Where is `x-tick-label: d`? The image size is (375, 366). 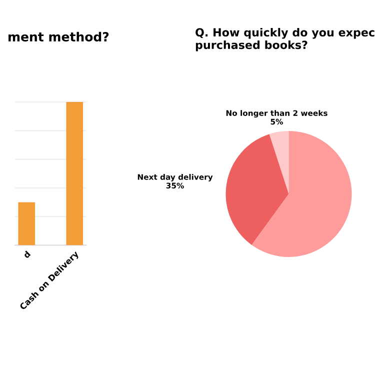 x-tick-label: d is located at coordinates (26, 254).